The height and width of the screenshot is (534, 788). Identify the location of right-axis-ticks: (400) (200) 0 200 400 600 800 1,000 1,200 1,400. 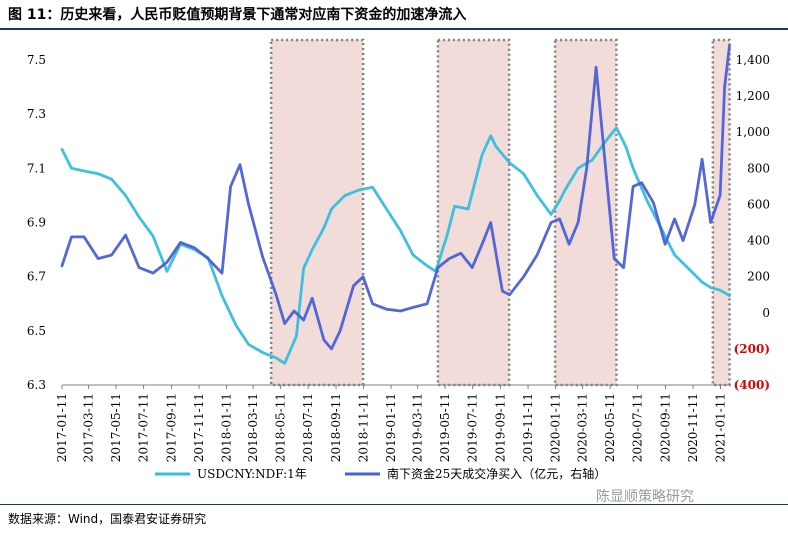
(752, 222).